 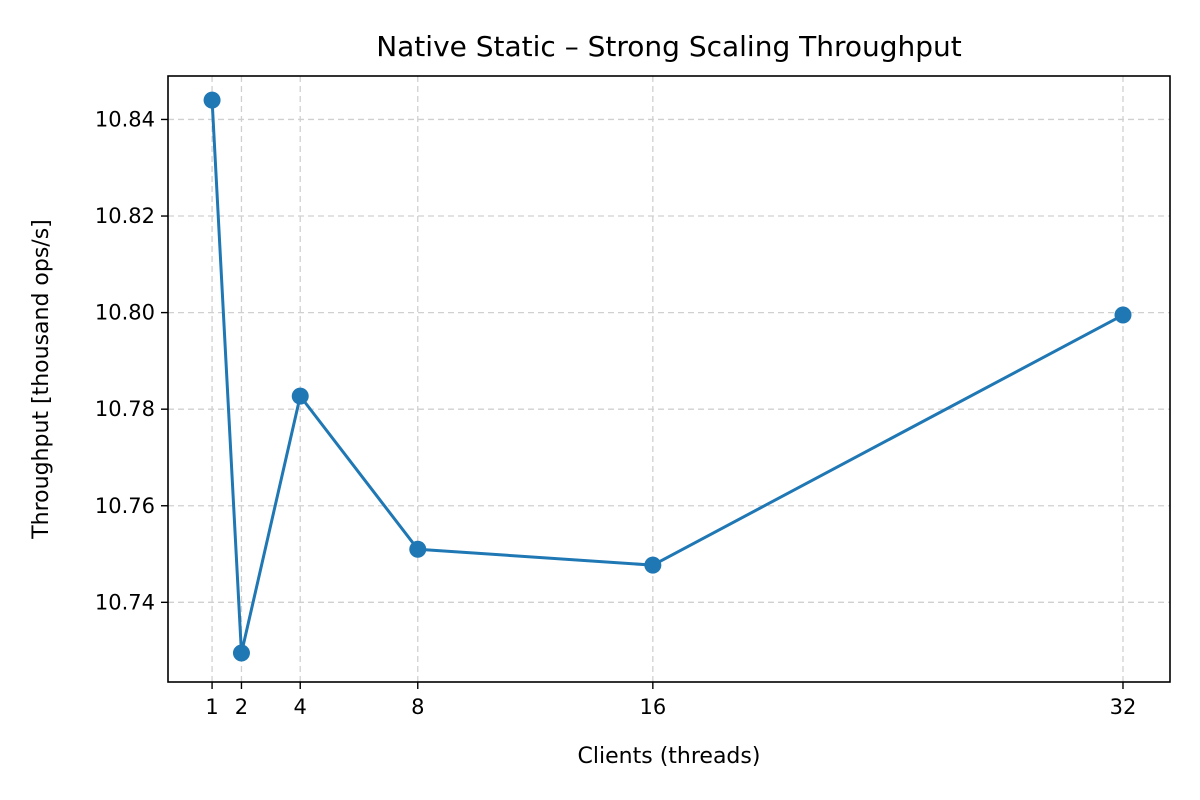 I want to click on x-axis-label: Clients (threads), so click(x=669, y=756).